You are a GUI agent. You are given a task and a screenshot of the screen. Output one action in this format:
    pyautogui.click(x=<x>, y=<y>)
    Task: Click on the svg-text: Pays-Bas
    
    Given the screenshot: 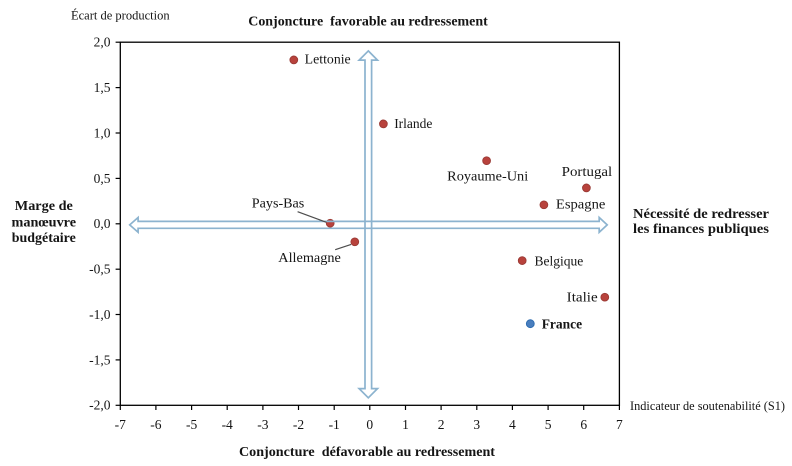 What is the action you would take?
    pyautogui.click(x=278, y=202)
    